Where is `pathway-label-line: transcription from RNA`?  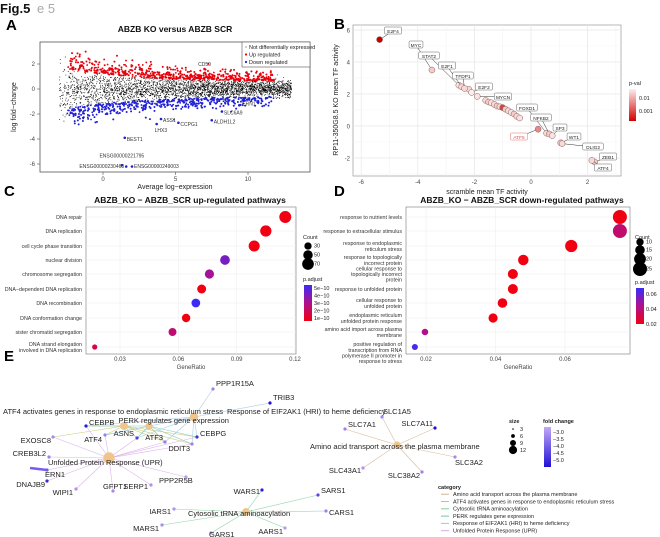 pathway-label-line: transcription from RNA is located at coordinates (375, 351).